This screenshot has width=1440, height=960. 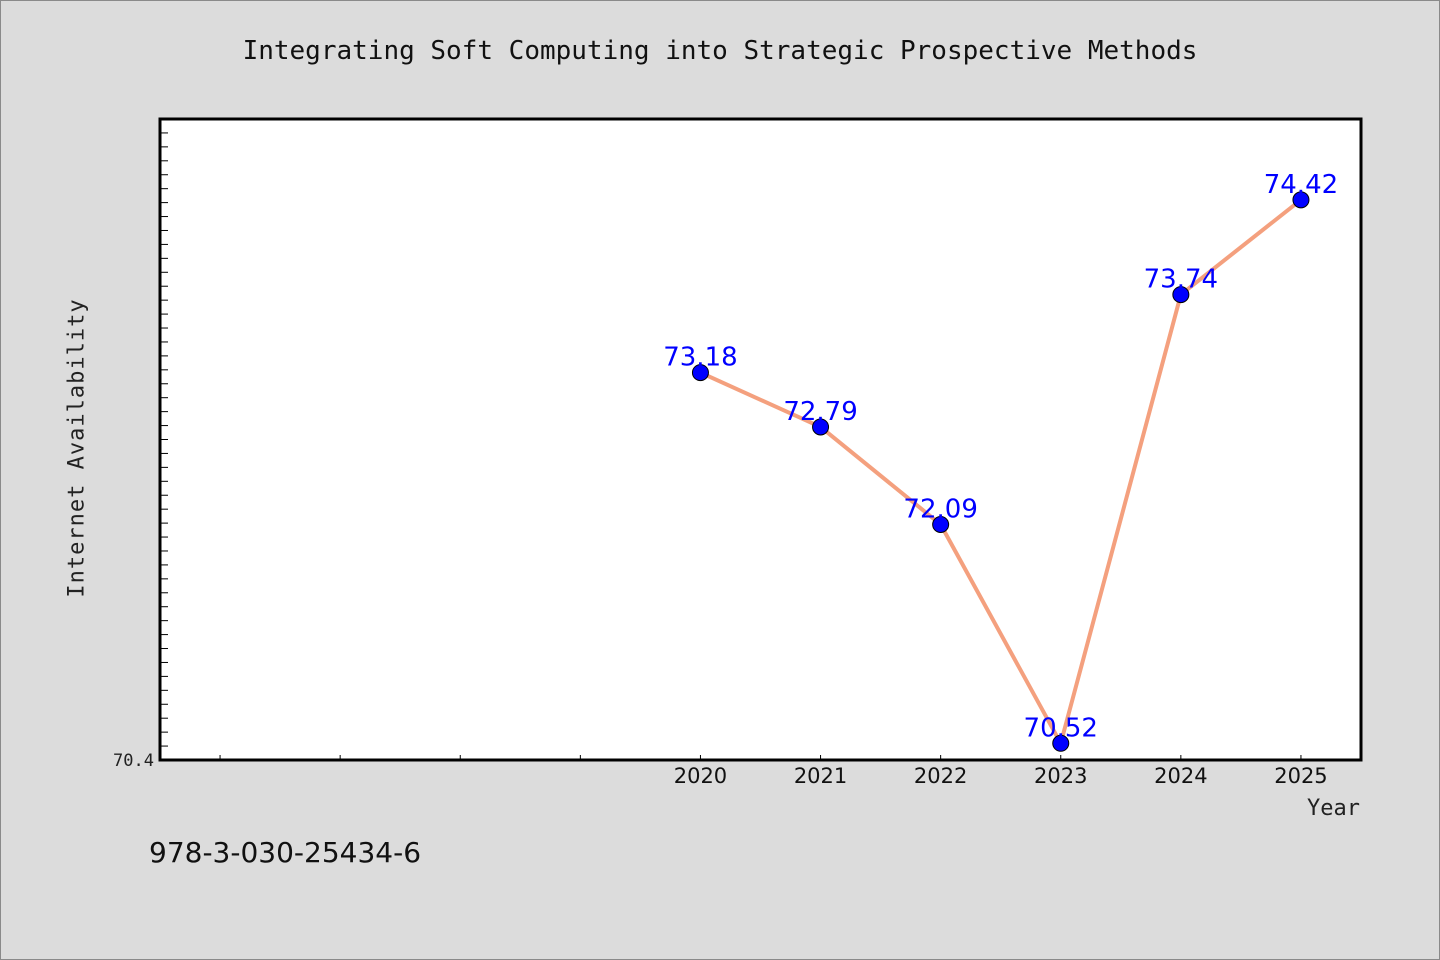 I want to click on y-tick-labels: 70.4, so click(x=133, y=761).